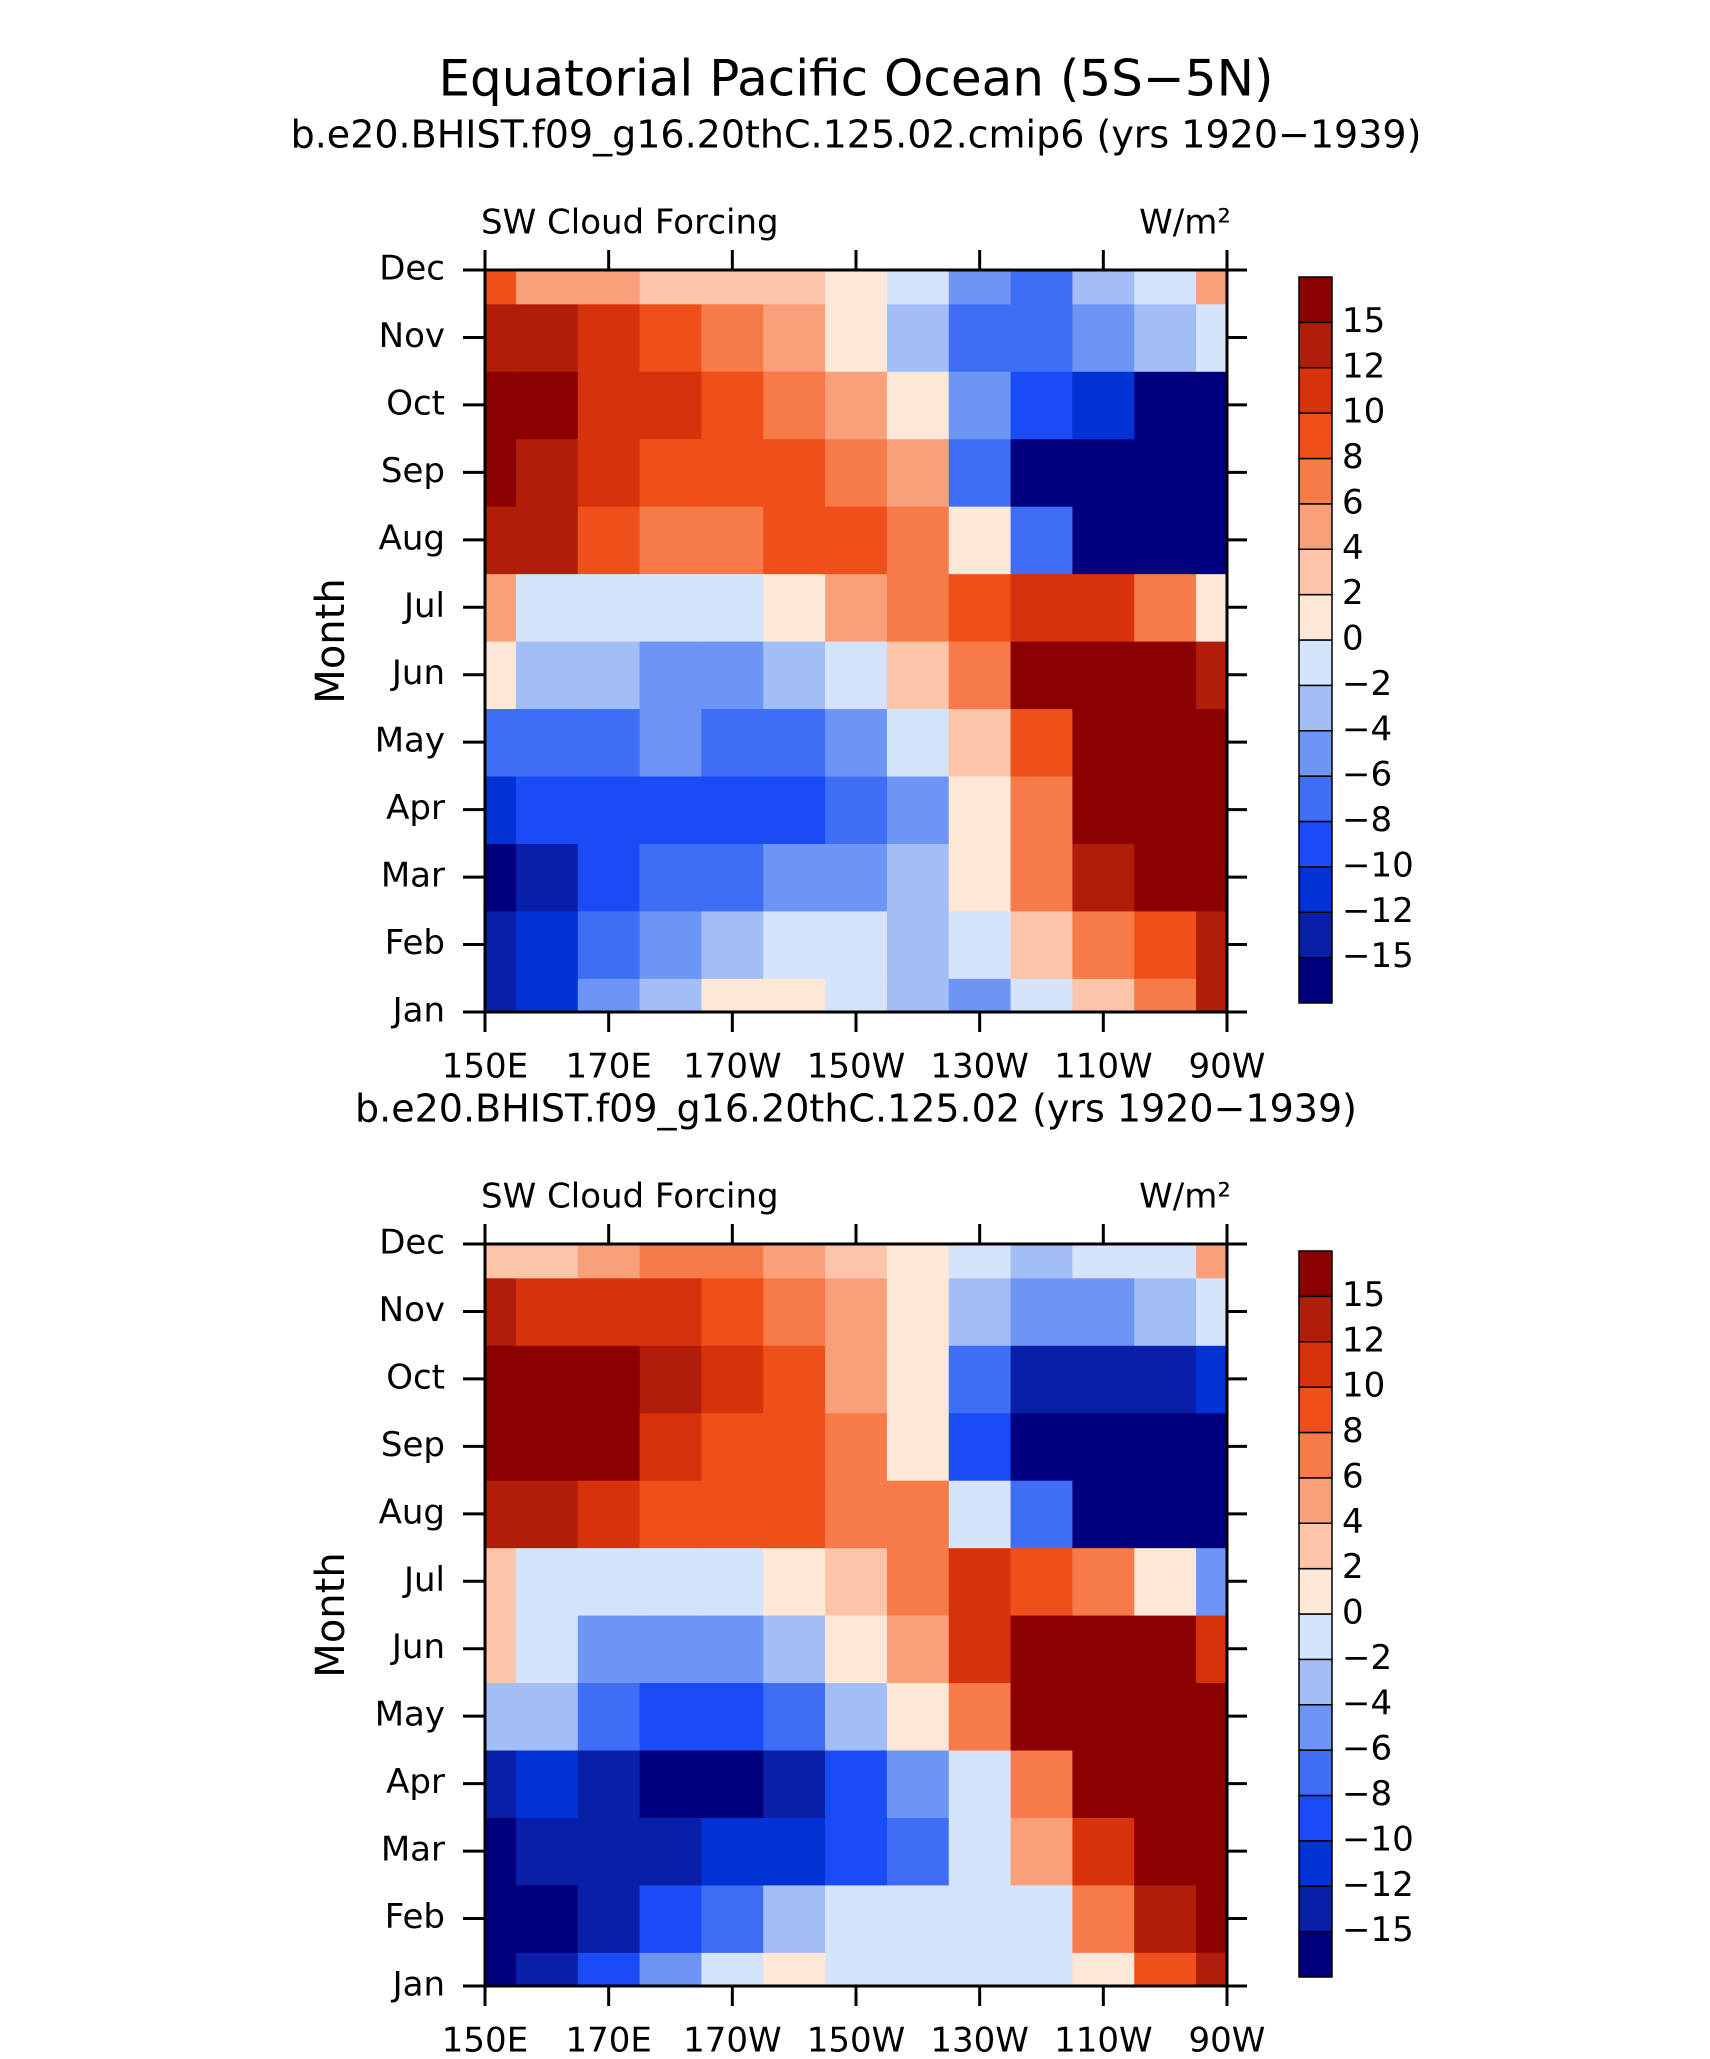 This screenshot has height=2059, width=1710. What do you see at coordinates (412, 336) in the screenshot?
I see `y-tick-label: Nov` at bounding box center [412, 336].